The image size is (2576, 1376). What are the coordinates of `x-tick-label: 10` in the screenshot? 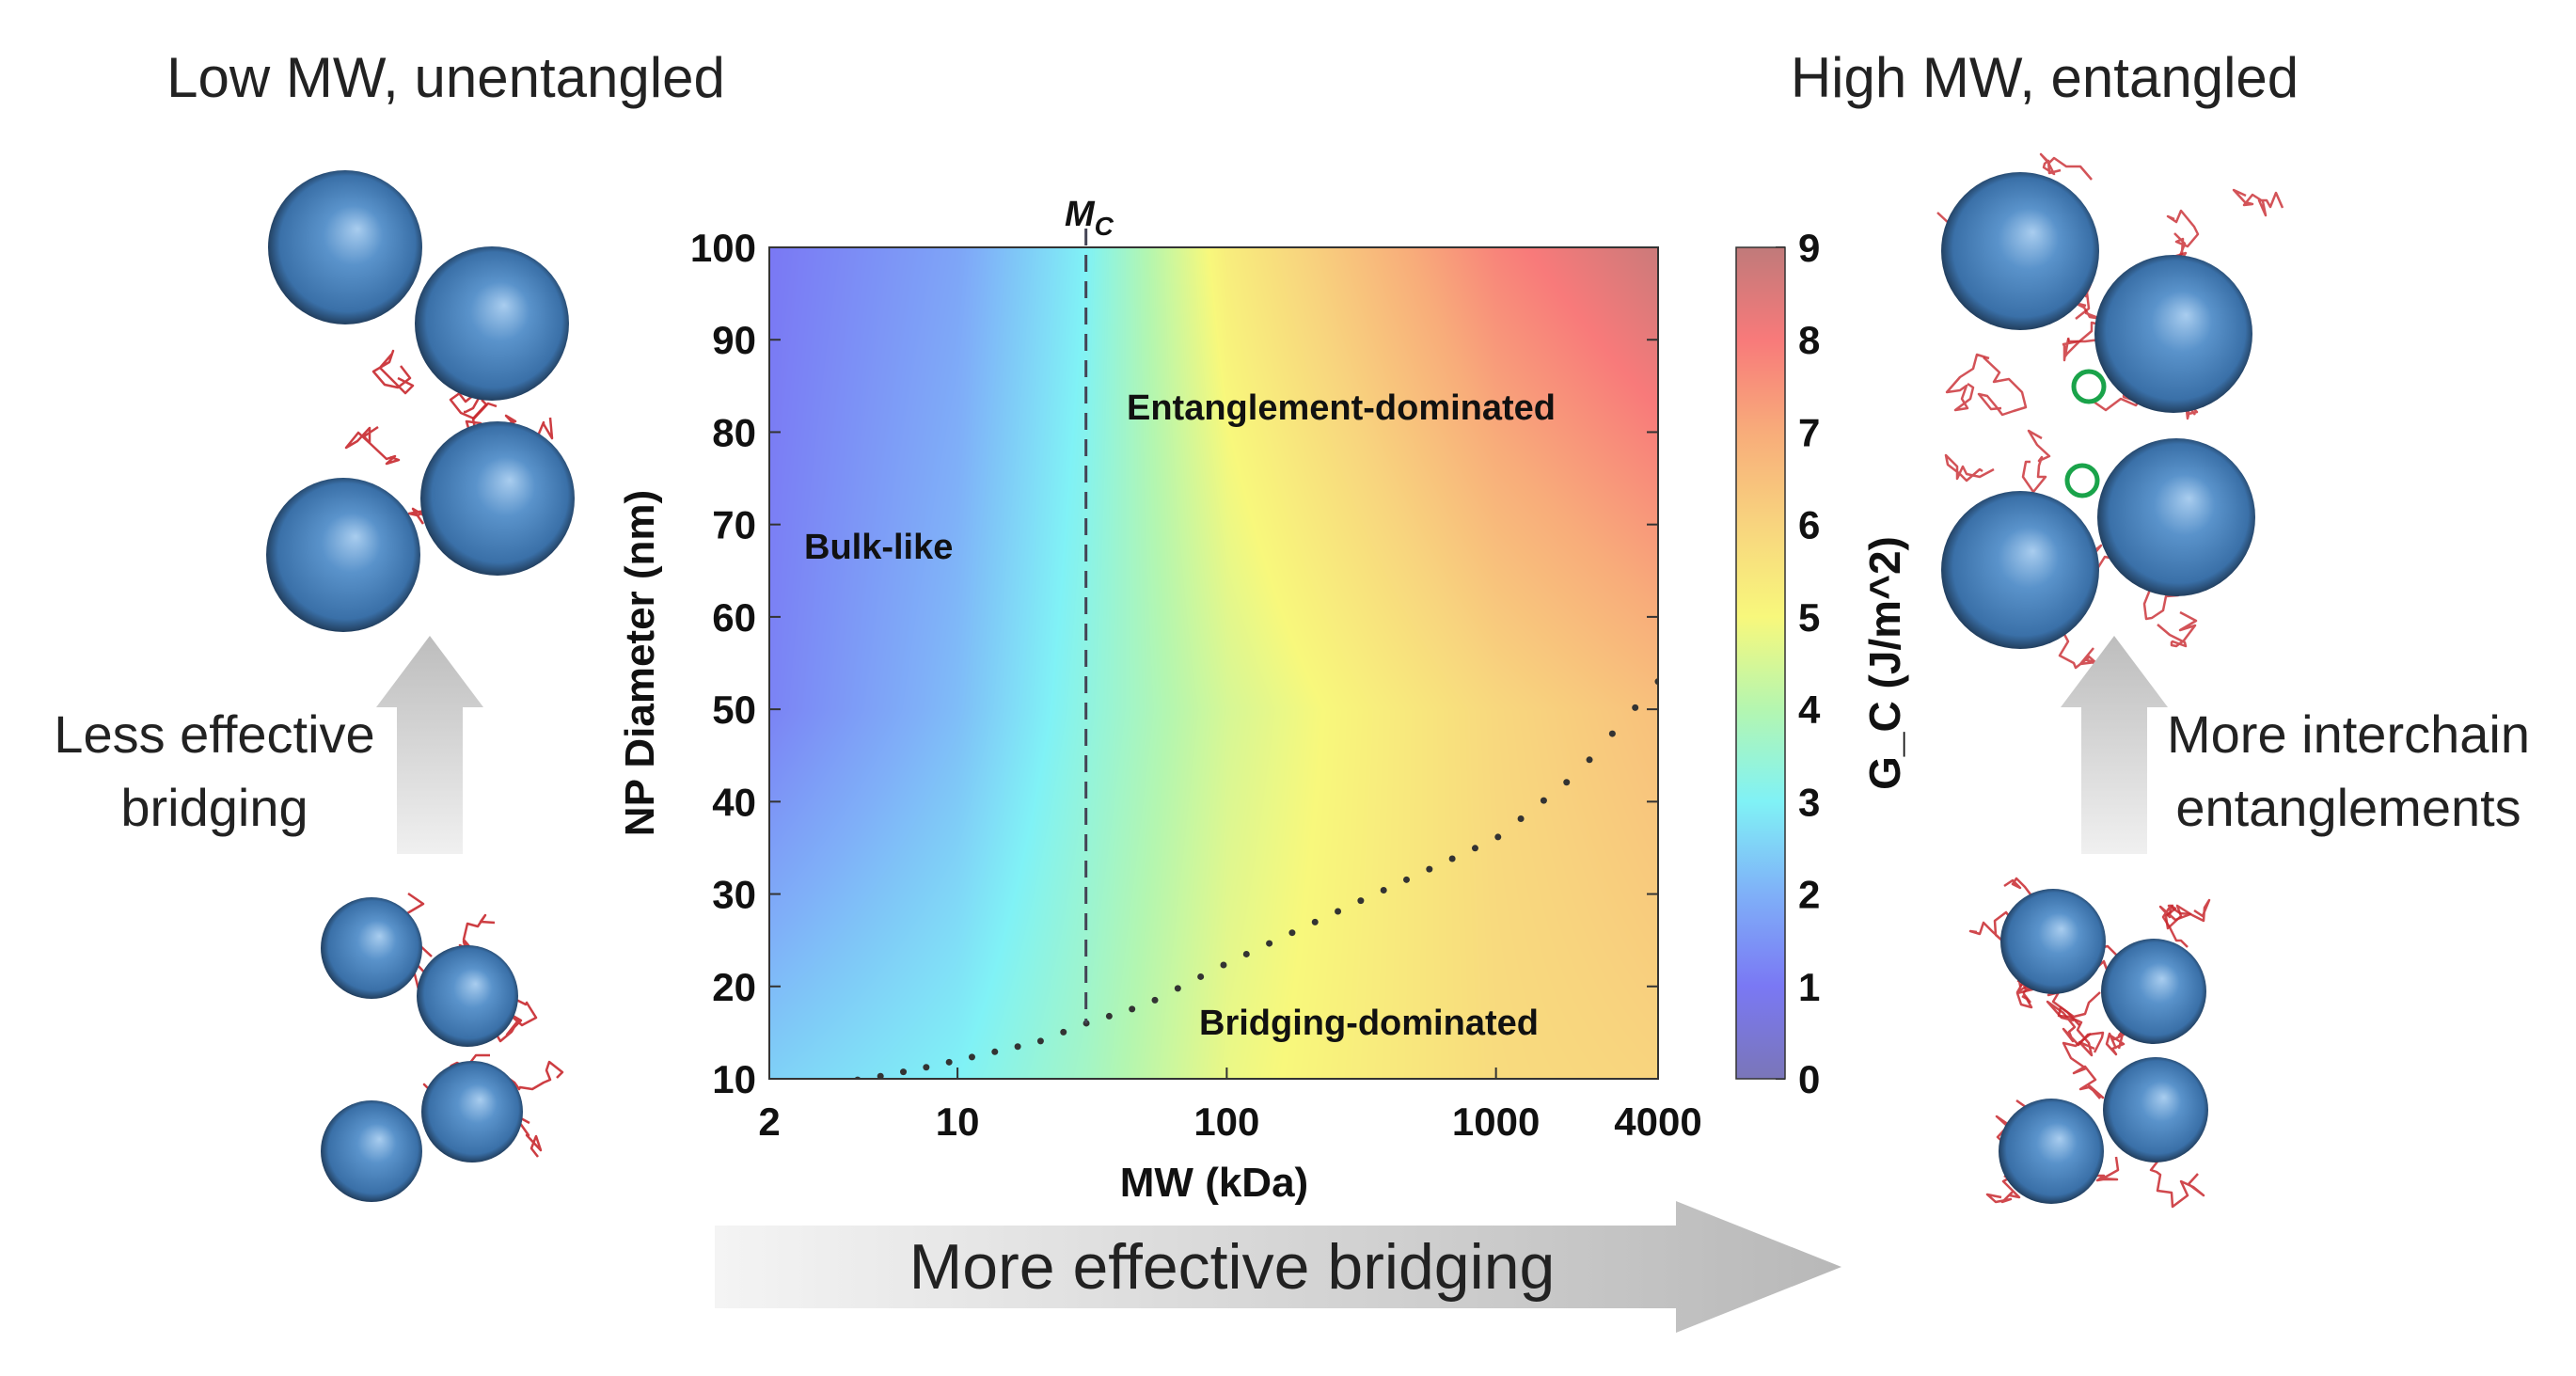 It's located at (958, 1122).